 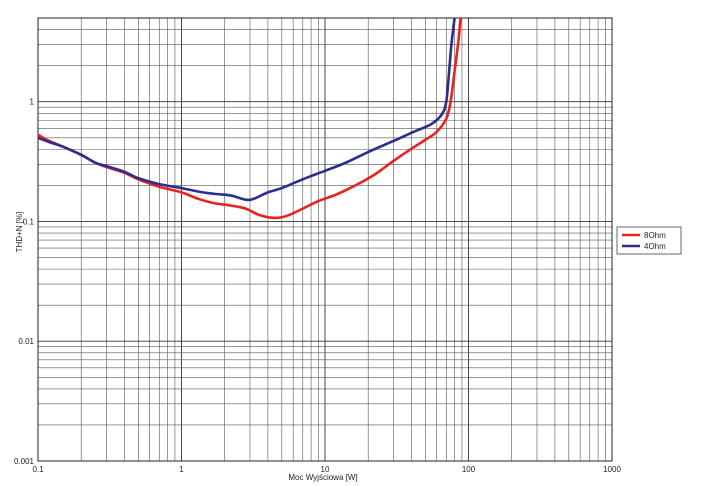 I want to click on legend: 8Ohm 4Ohm, so click(x=649, y=240).